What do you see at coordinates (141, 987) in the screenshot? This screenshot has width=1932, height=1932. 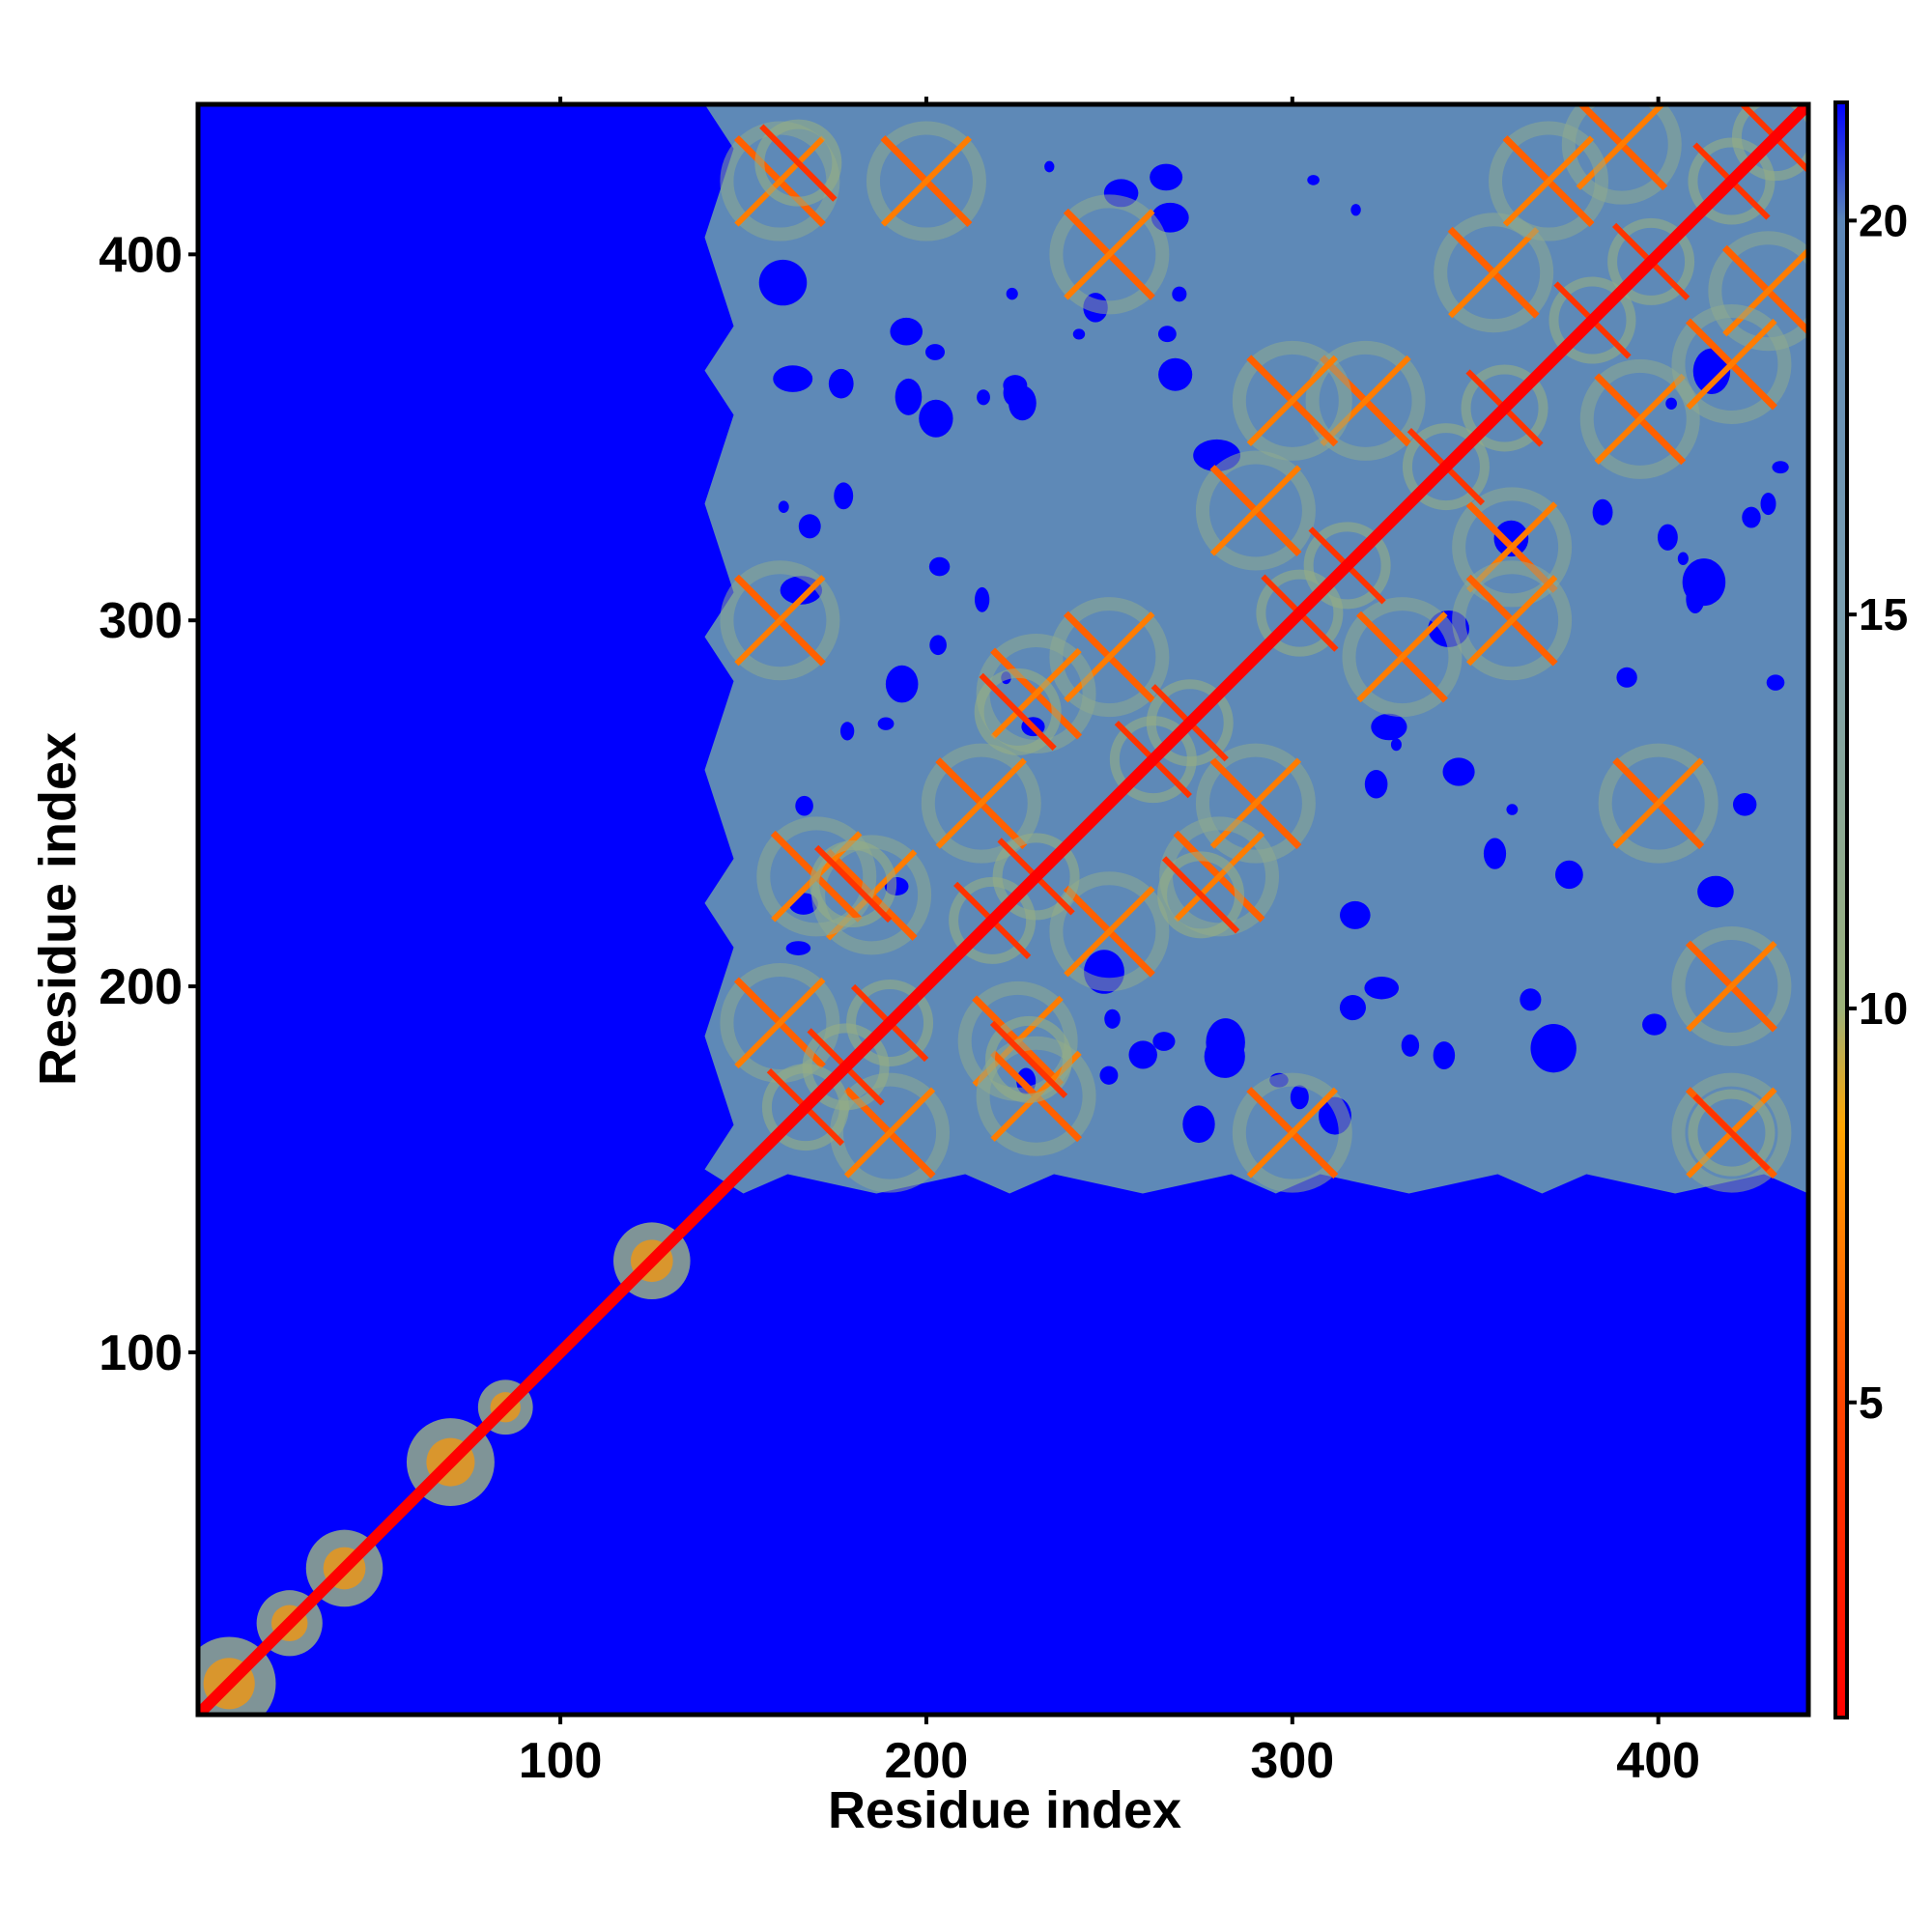 I see `y-tick-label: 200` at bounding box center [141, 987].